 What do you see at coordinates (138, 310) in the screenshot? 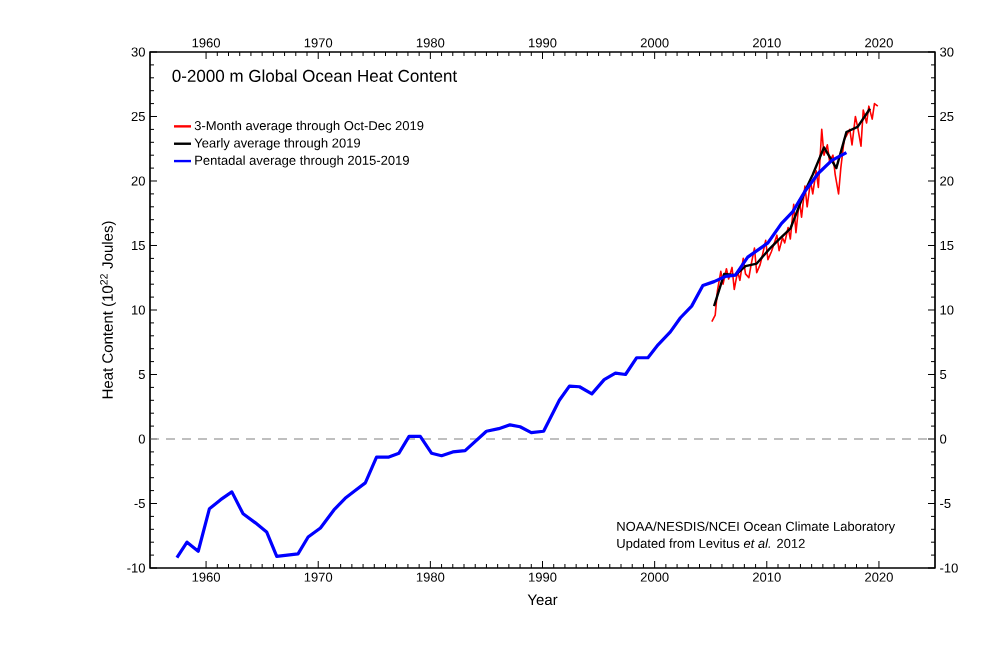
I see `y-tick-label: 10` at bounding box center [138, 310].